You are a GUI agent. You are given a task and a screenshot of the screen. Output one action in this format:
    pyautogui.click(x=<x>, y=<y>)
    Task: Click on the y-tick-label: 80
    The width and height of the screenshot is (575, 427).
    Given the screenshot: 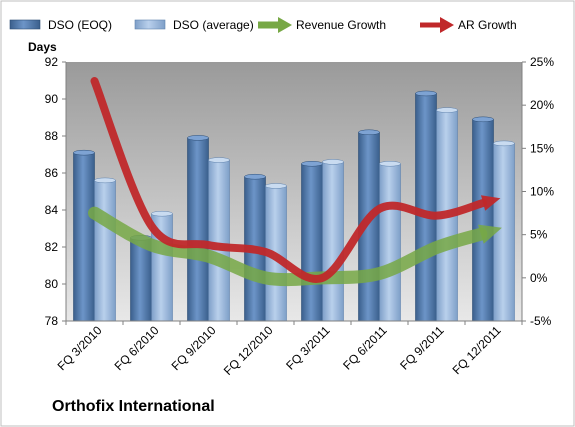 What is the action you would take?
    pyautogui.click(x=52, y=284)
    